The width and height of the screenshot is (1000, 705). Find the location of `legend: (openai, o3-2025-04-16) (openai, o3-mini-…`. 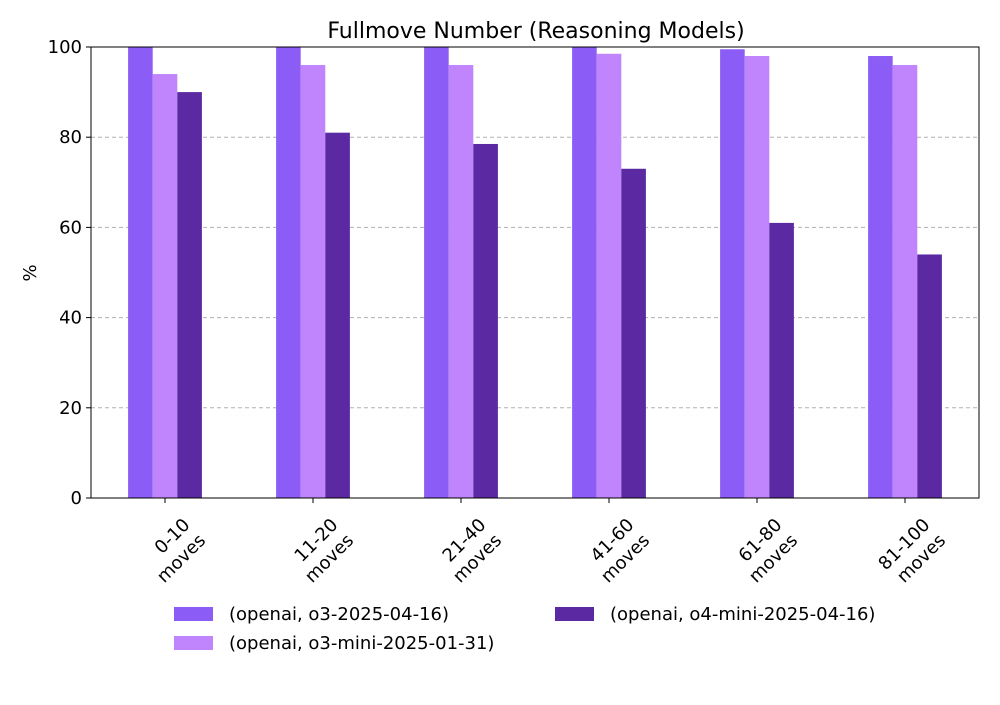

legend: (openai, o3-2025-04-16) (openai, o3-mini-… is located at coordinates (524, 629).